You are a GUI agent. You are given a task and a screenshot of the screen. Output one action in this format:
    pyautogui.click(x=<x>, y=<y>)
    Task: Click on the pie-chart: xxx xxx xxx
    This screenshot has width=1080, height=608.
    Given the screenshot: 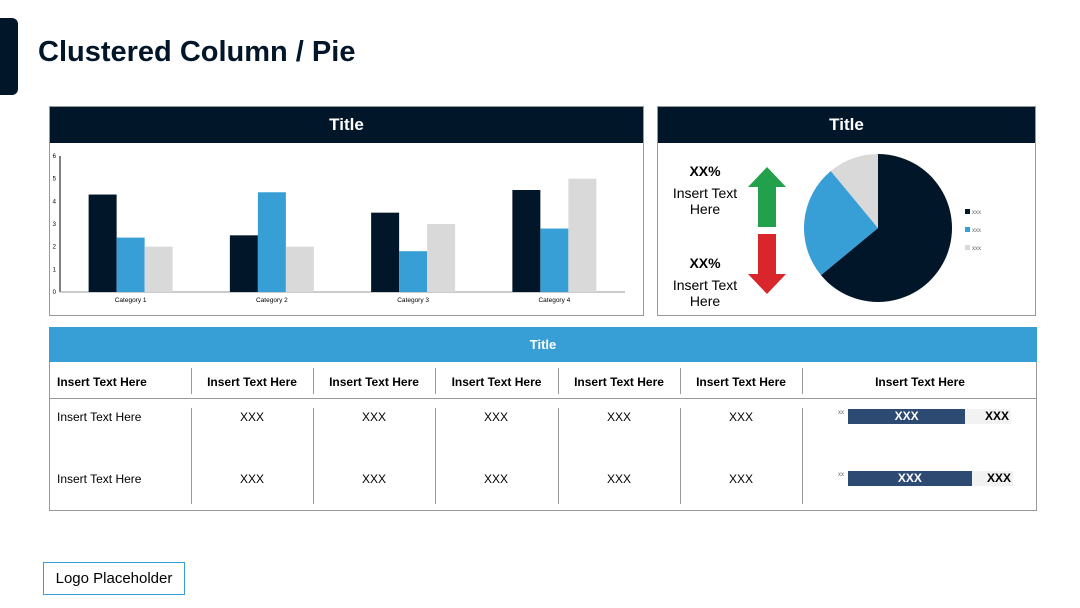 What is the action you would take?
    pyautogui.click(x=892, y=228)
    